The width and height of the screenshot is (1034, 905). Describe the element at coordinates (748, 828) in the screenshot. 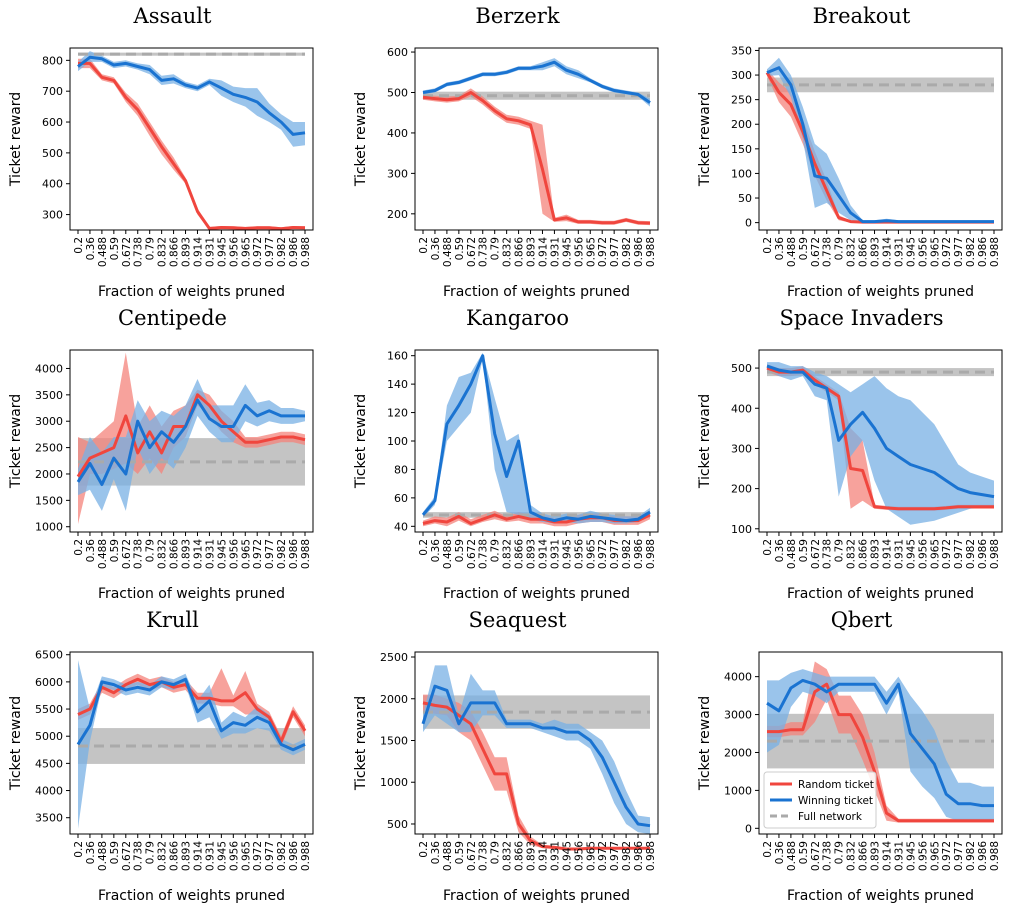

I see `y-tick-label: 0` at that location.